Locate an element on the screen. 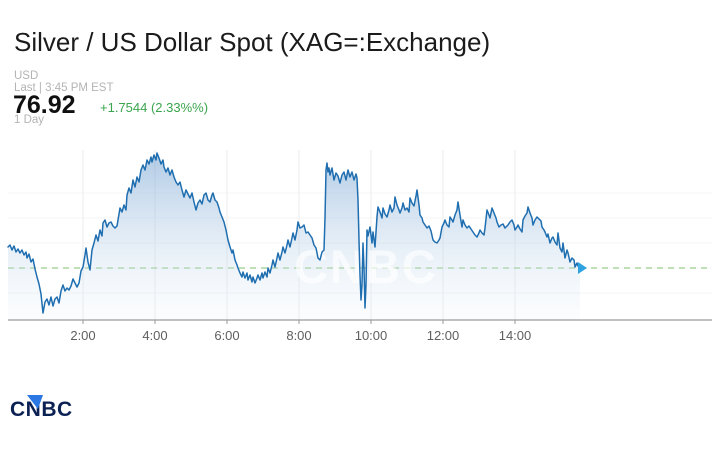 The height and width of the screenshot is (450, 720). x-axis-tick-label: 8:00 is located at coordinates (298, 335).